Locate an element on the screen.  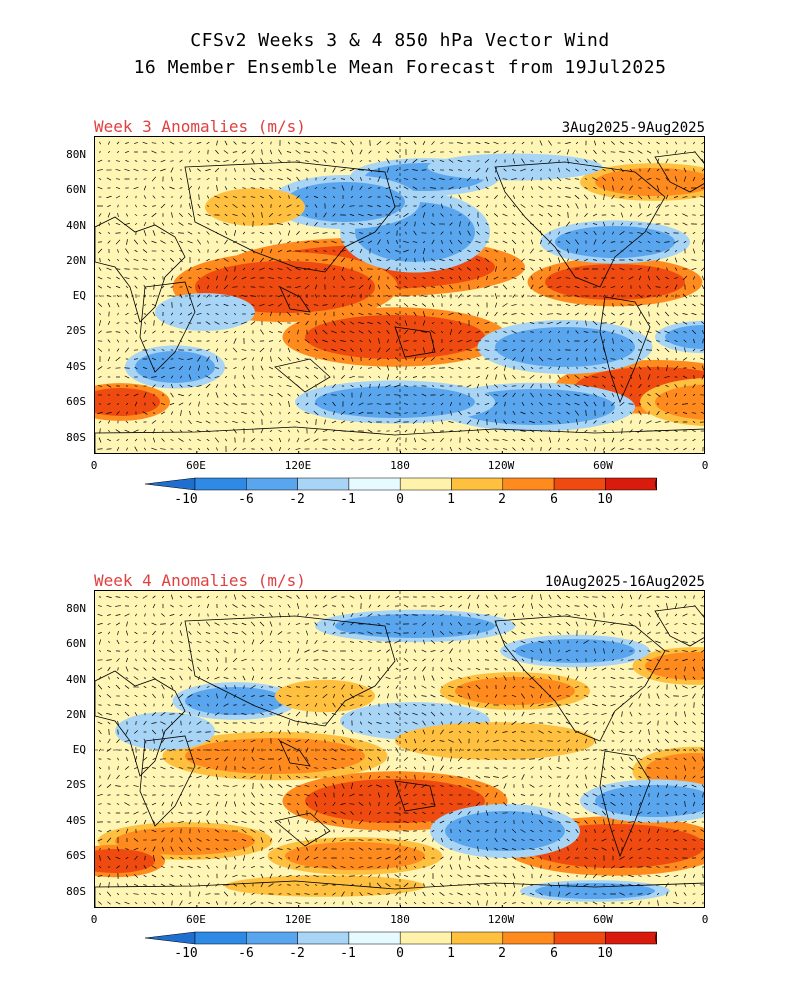
lon-label: 180 is located at coordinates (400, 919).